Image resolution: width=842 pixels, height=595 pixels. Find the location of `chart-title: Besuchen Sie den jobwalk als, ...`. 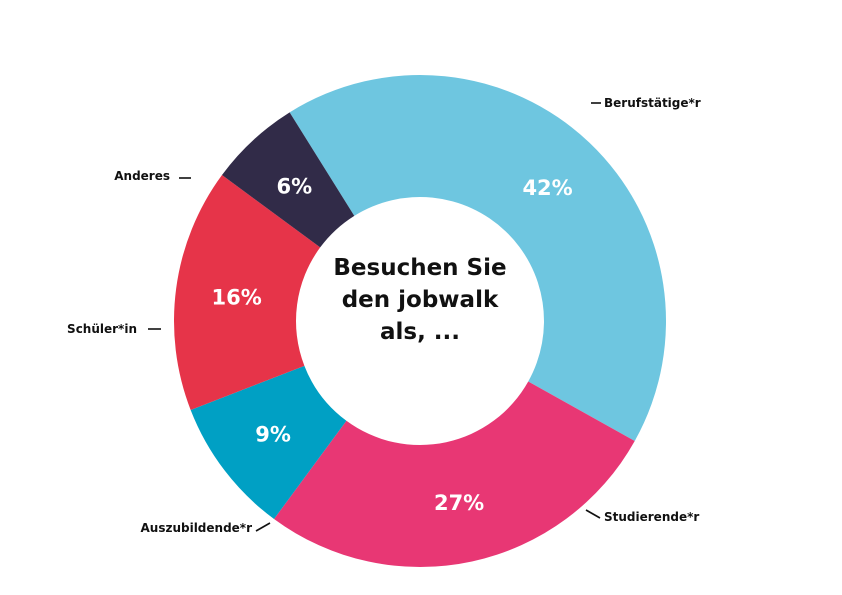

chart-title: Besuchen Sie den jobwalk als, ... is located at coordinates (420, 300).